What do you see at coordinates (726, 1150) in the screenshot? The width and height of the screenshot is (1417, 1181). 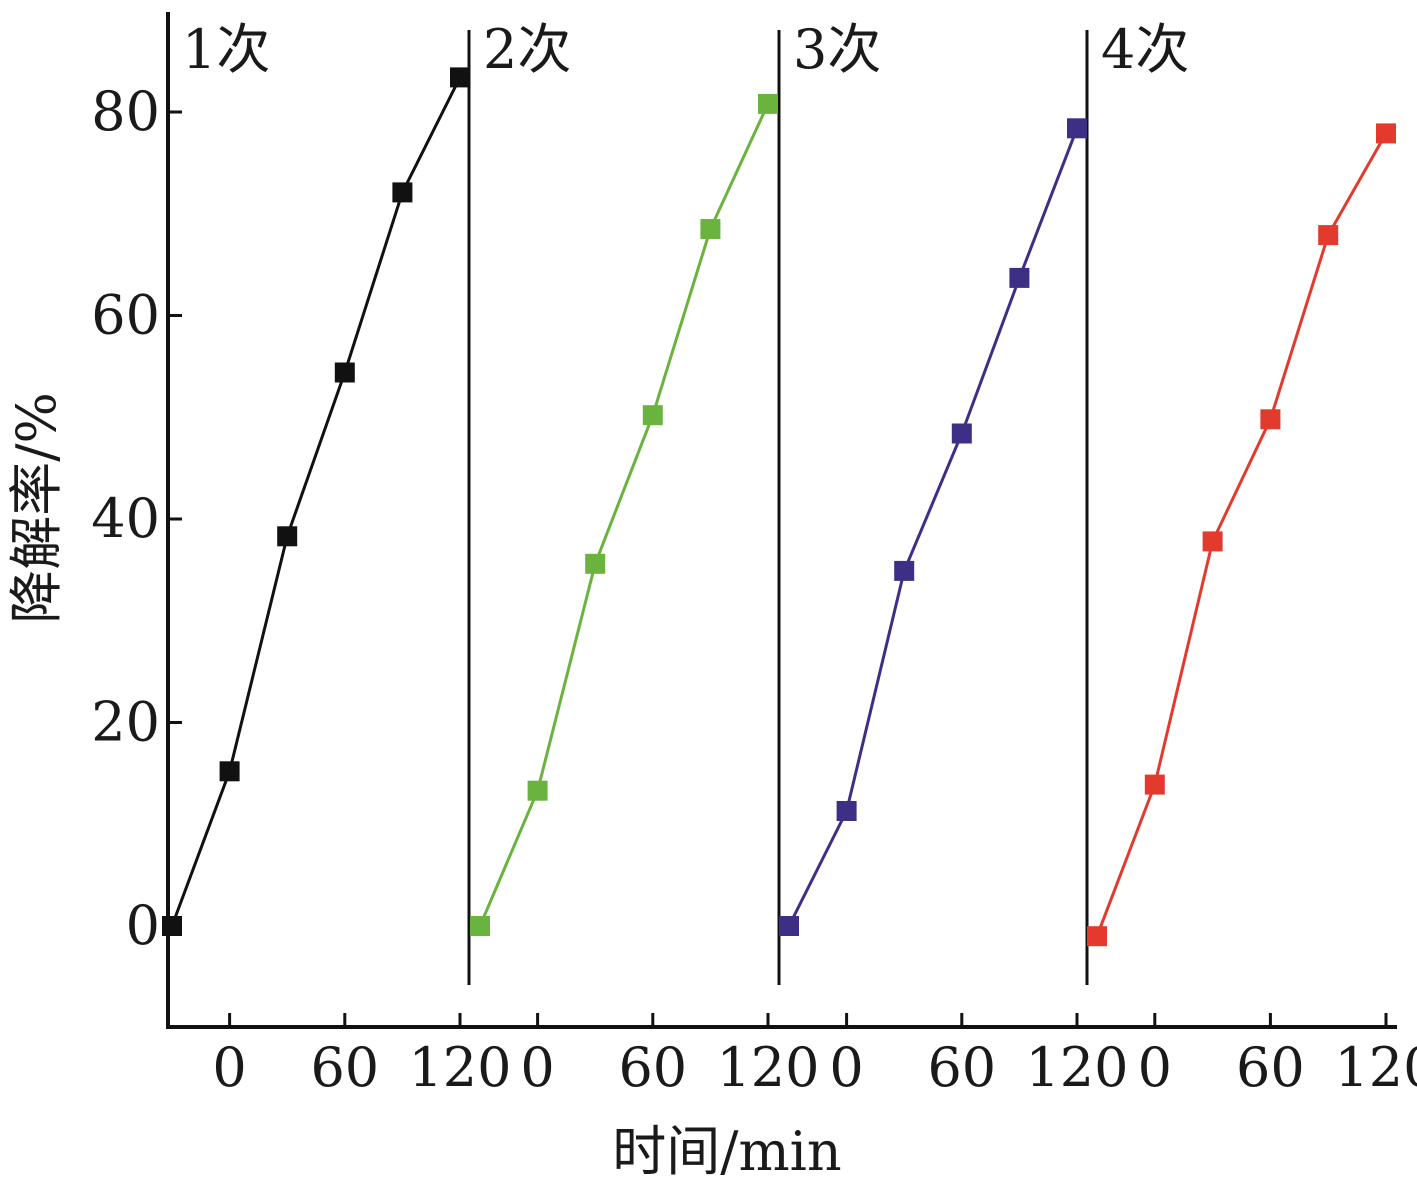 I see `x-axis-title: 时间/min` at bounding box center [726, 1150].